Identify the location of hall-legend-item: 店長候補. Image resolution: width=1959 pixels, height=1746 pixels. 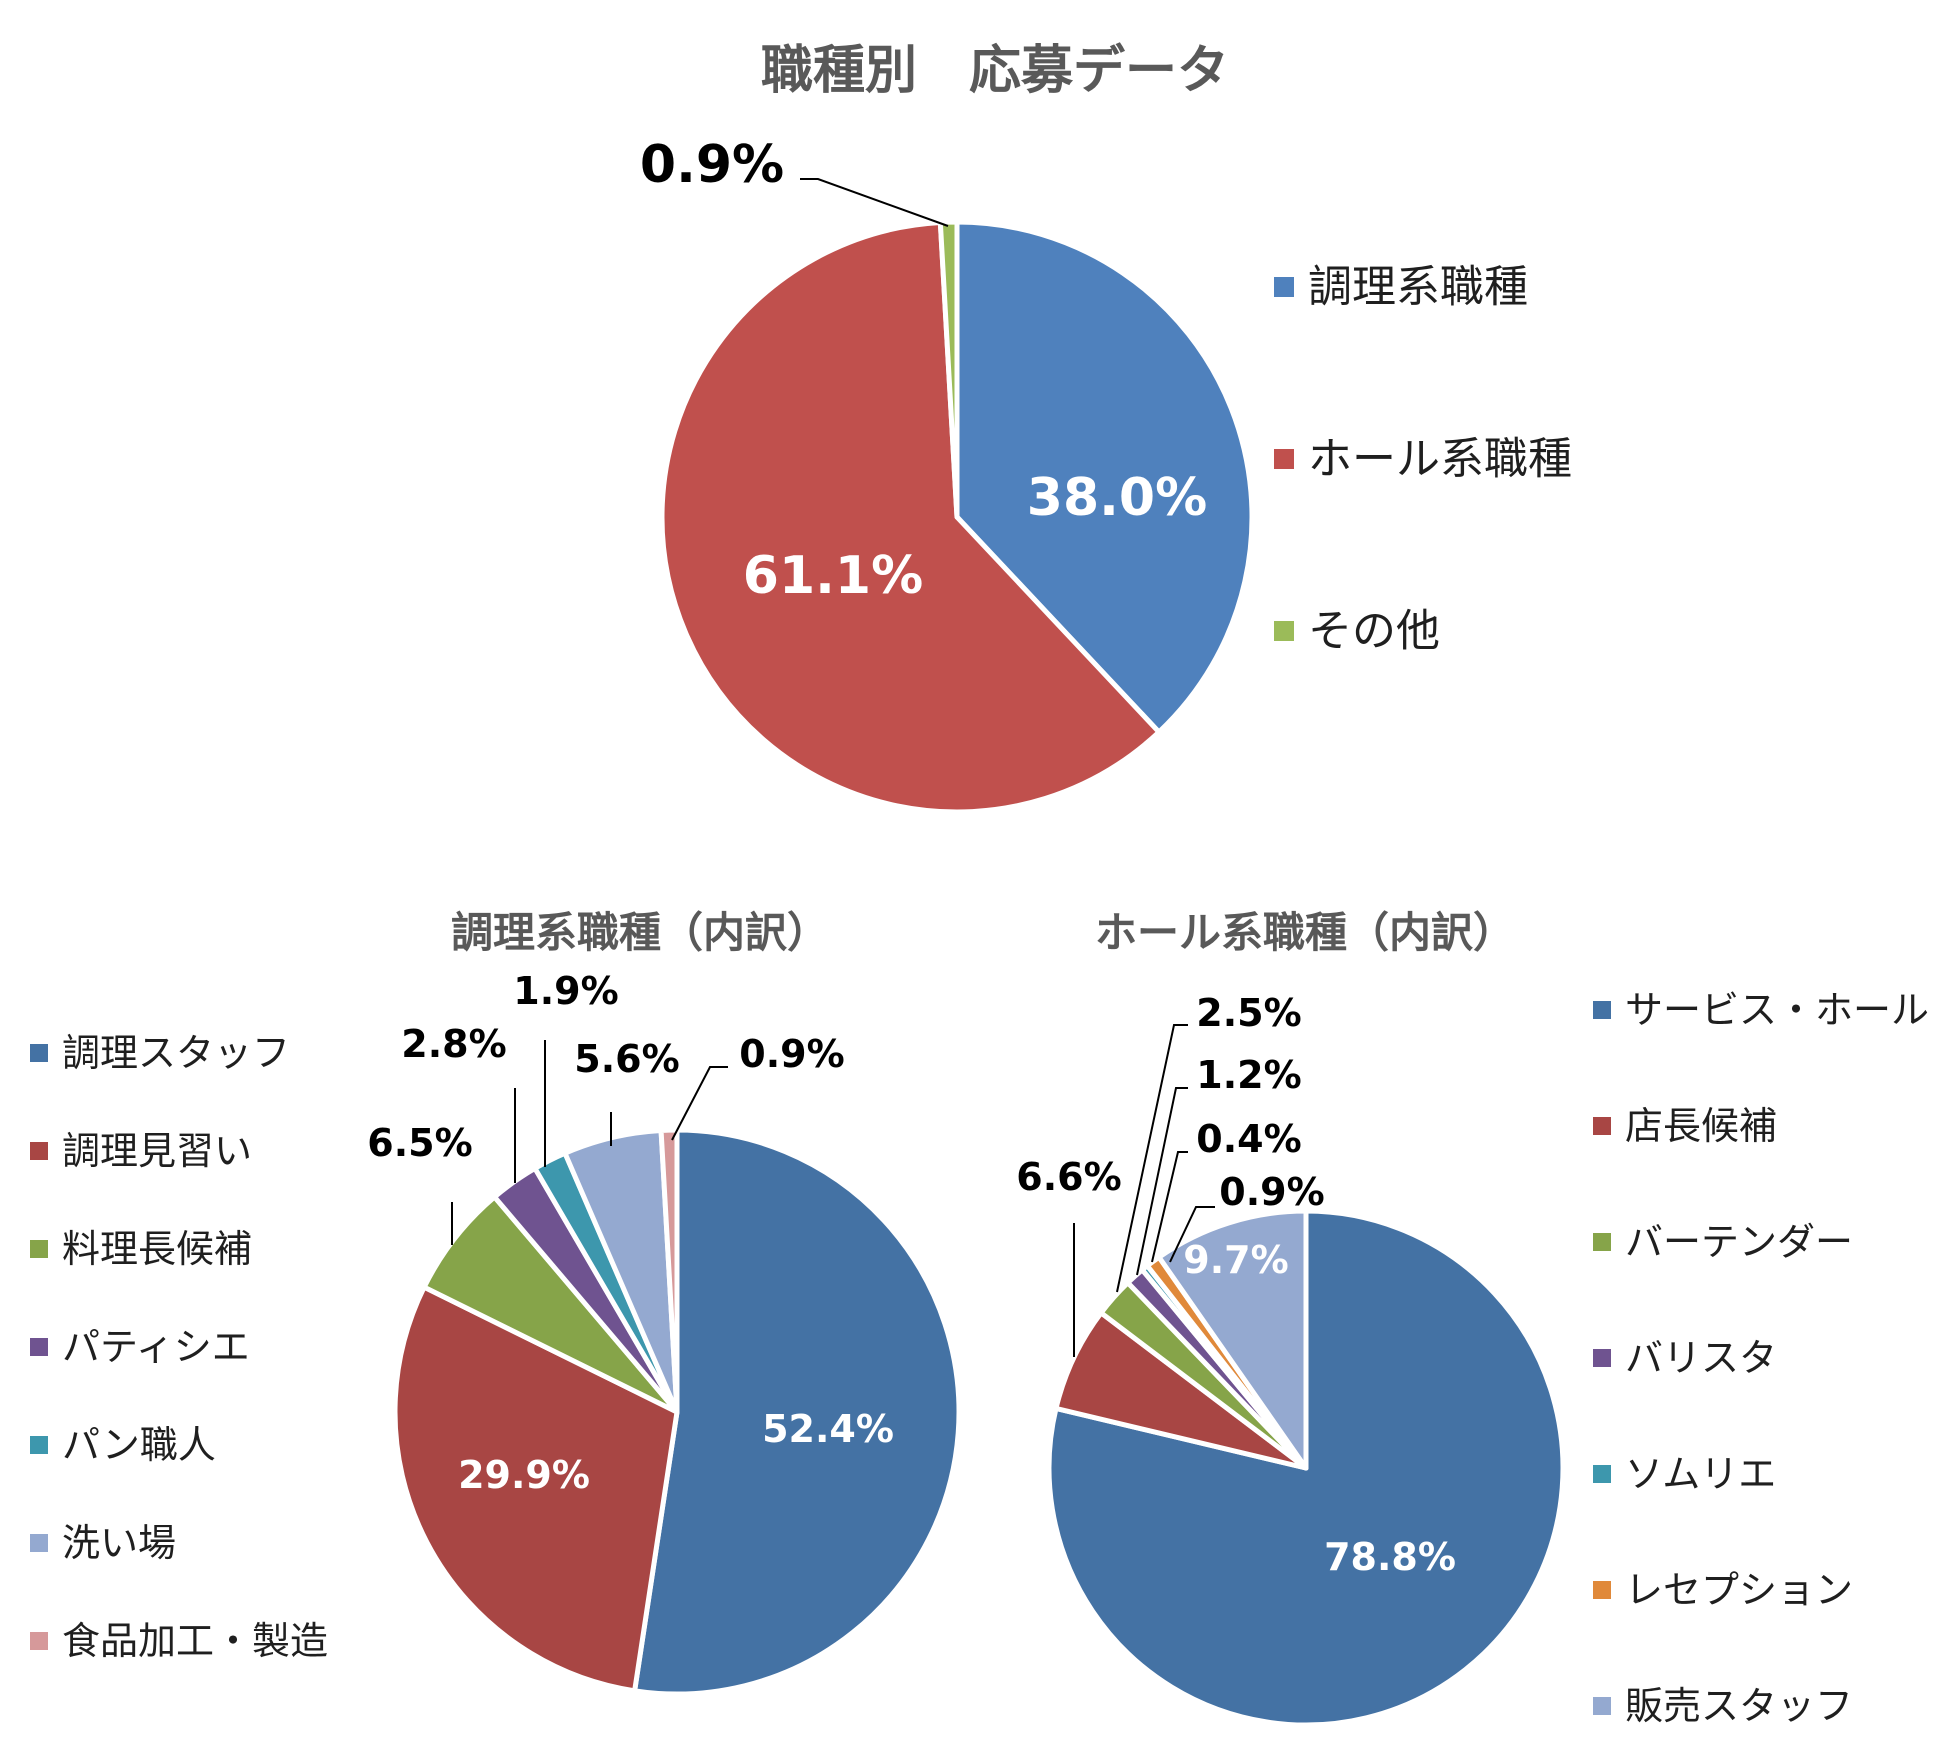
(1685, 1126).